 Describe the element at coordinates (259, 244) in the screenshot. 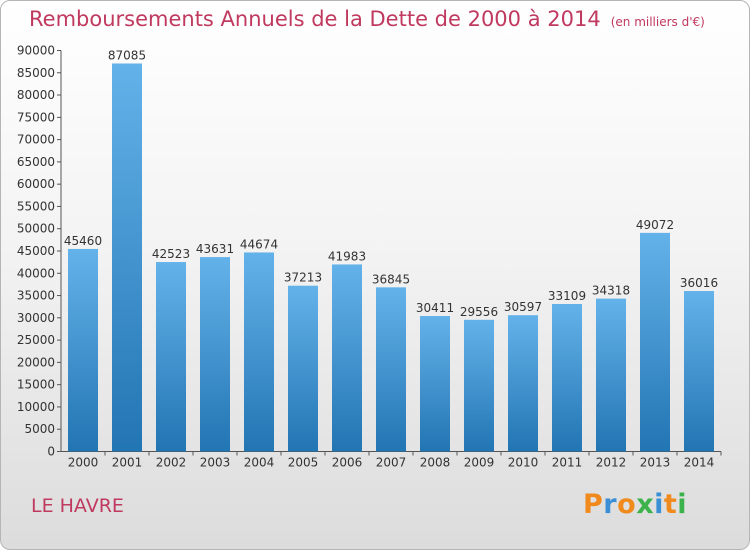

I see `value-label-2004: 44674` at that location.